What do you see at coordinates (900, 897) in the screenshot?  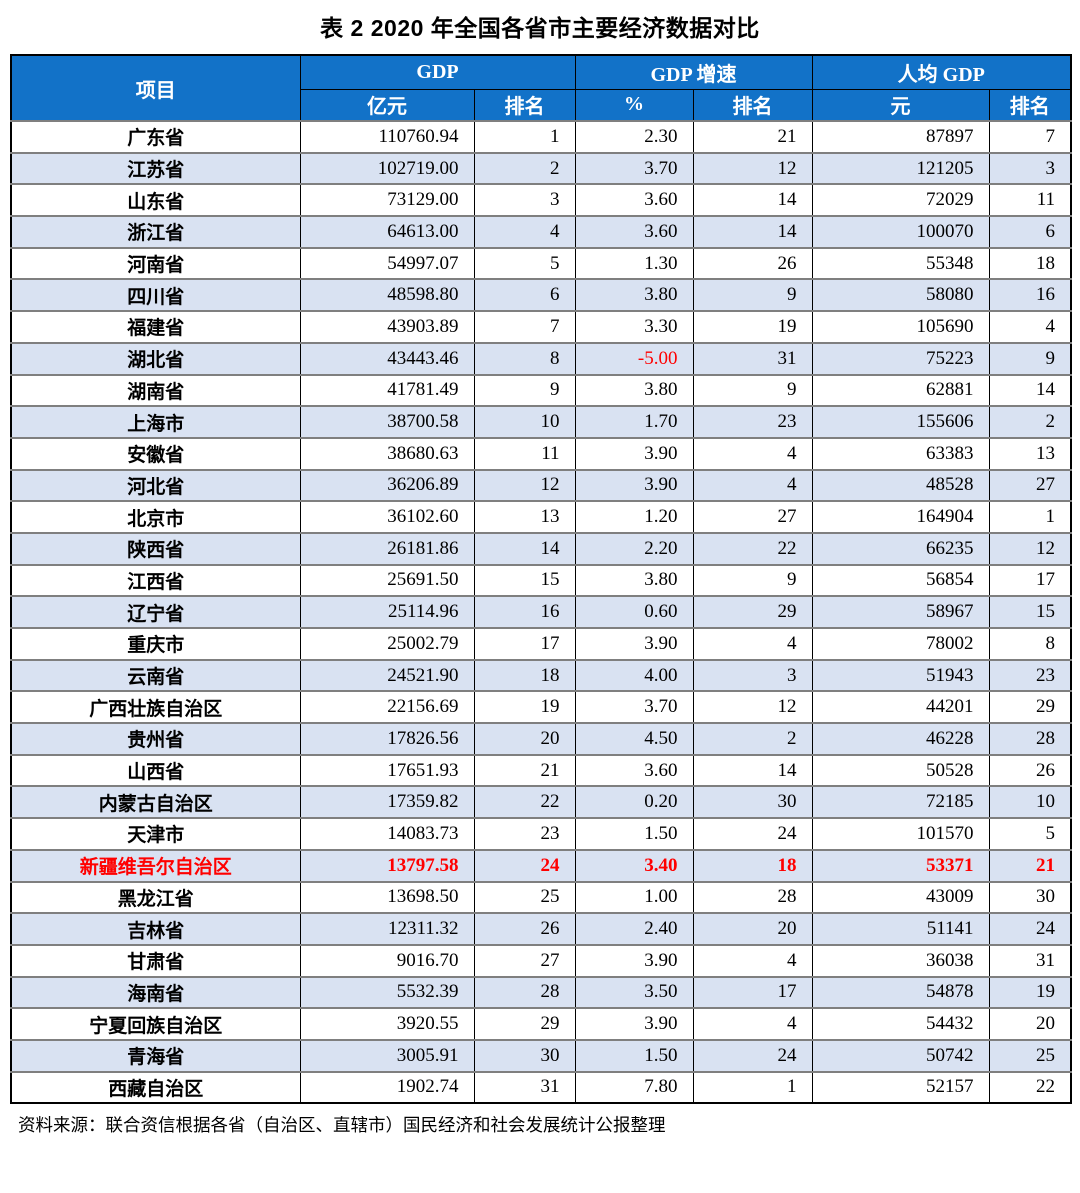 I see `percap-cell: 43009` at bounding box center [900, 897].